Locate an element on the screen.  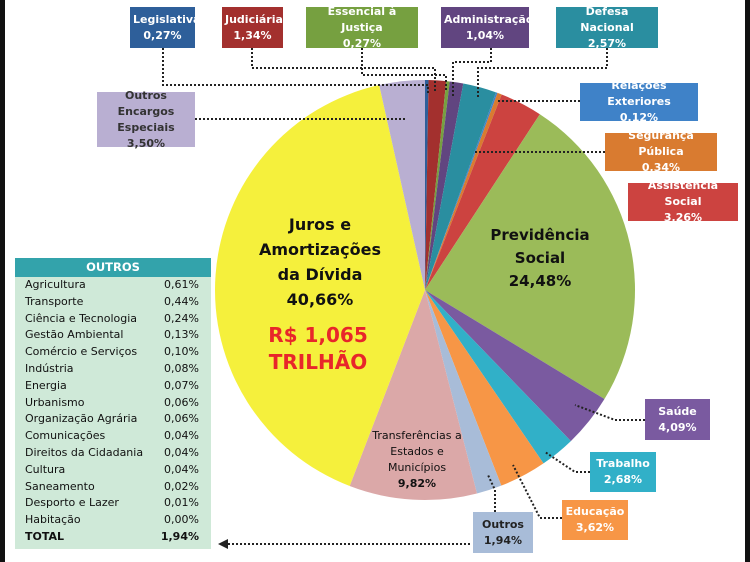
outros-table-row: Cultura 0,04% is located at coordinates (113, 470).